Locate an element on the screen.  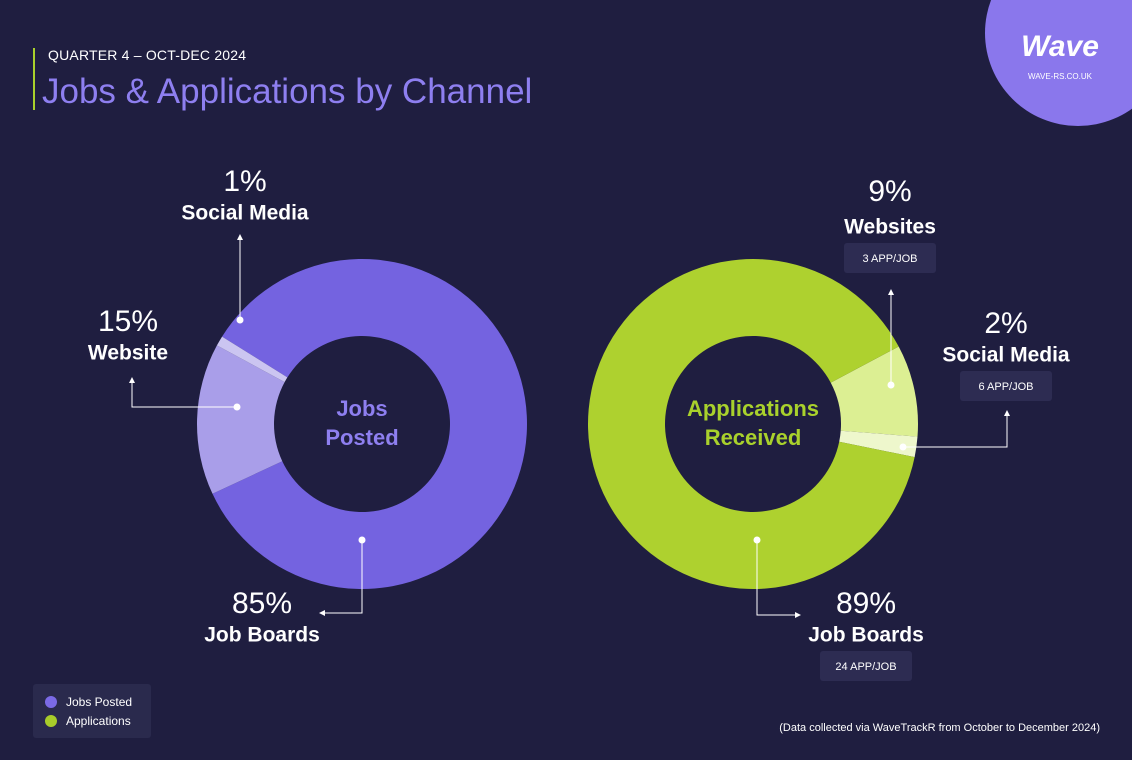
annotation: 3 APP/JOB is located at coordinates (889, 259).